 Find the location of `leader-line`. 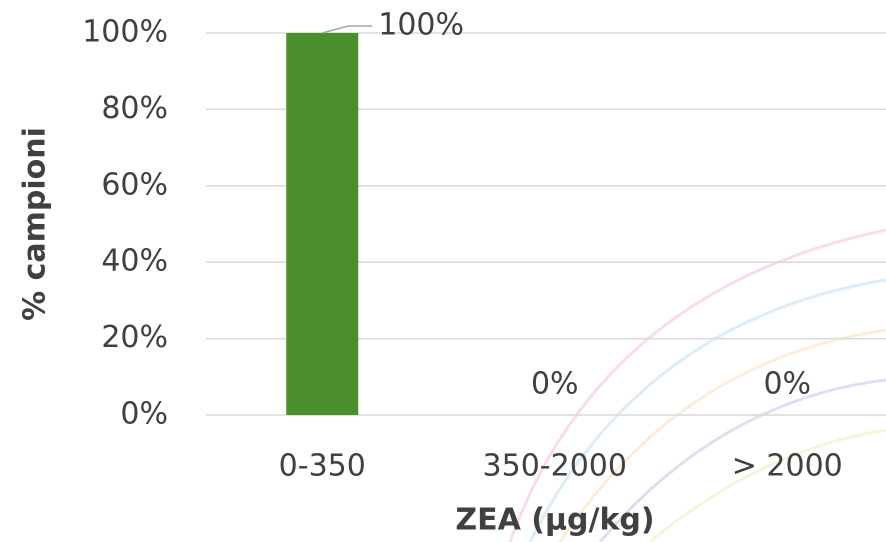

leader-line is located at coordinates (347, 29).